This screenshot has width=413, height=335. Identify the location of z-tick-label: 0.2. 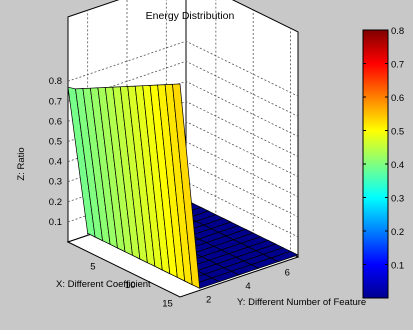
(55, 202).